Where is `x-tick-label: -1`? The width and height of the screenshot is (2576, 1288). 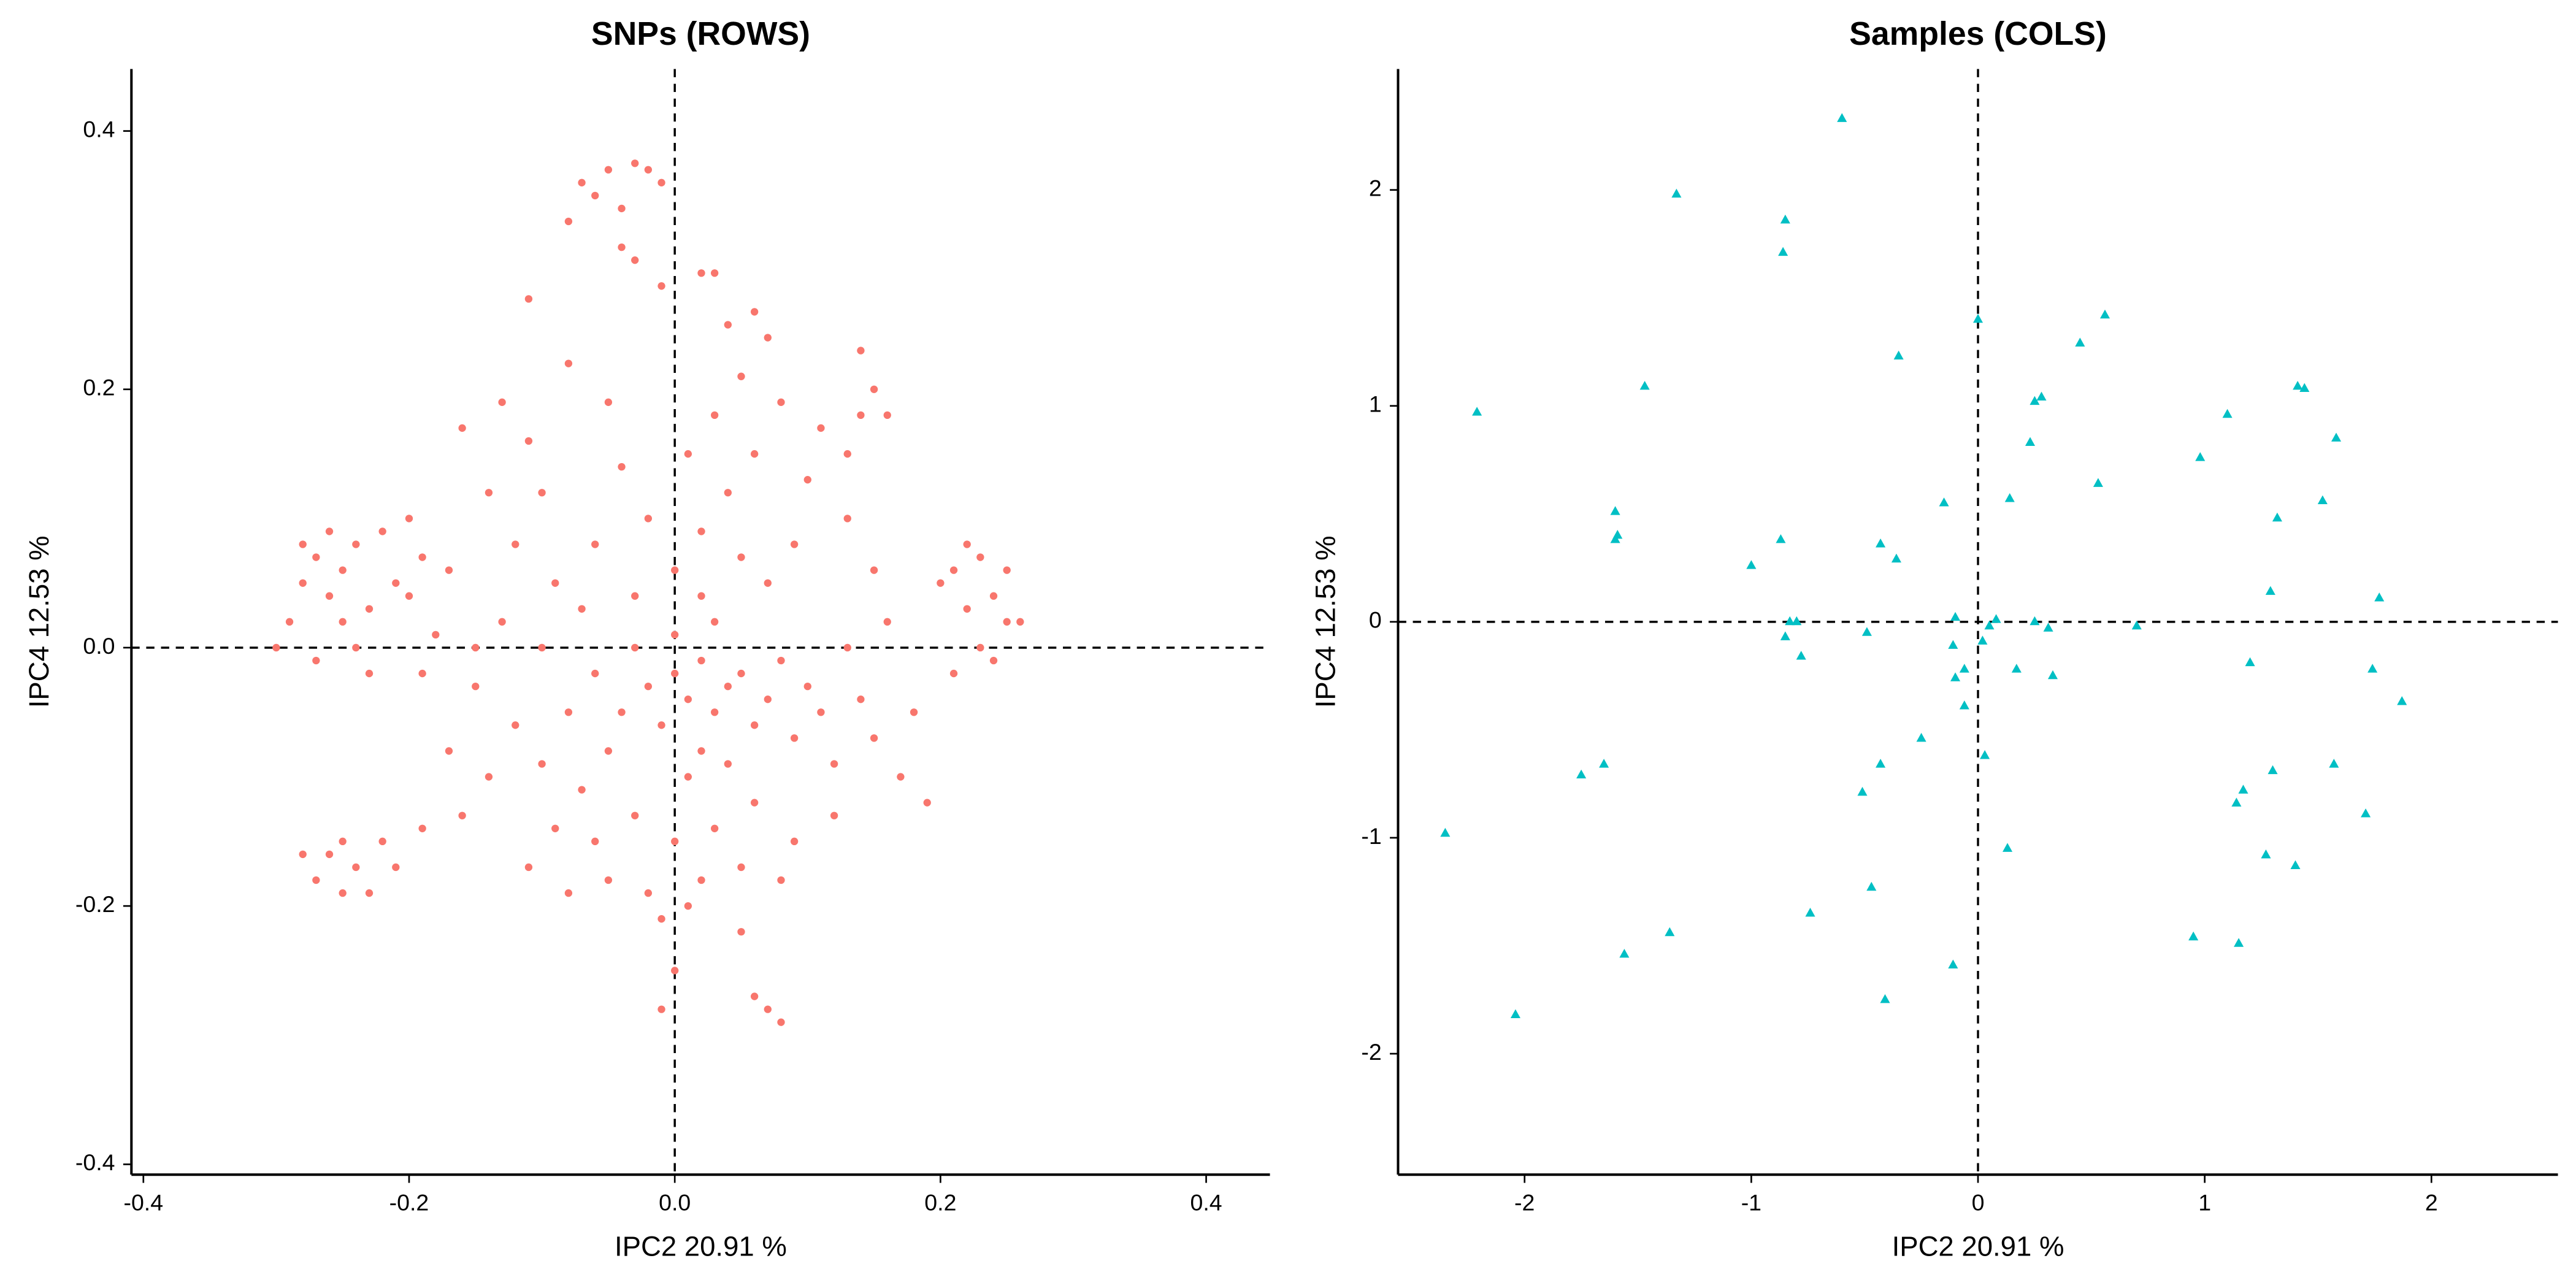 x-tick-label: -1 is located at coordinates (1751, 1202).